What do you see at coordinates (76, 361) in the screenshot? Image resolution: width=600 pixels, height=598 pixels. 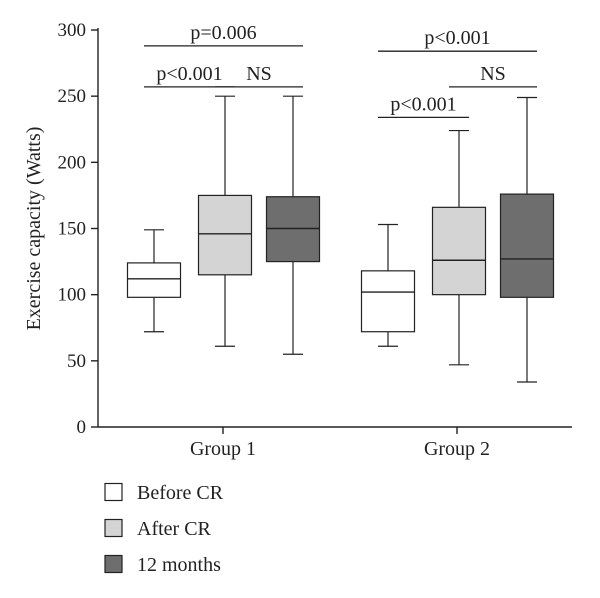 I see `y-tick-label: 50` at bounding box center [76, 361].